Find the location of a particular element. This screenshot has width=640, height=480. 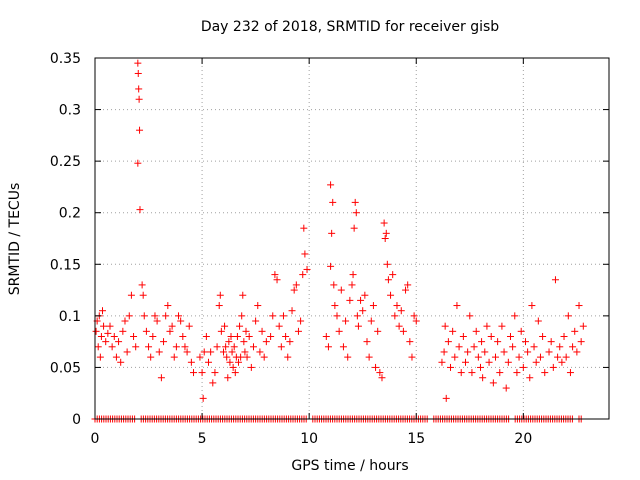

y-tick-label: 0.3 is located at coordinates (70, 111).